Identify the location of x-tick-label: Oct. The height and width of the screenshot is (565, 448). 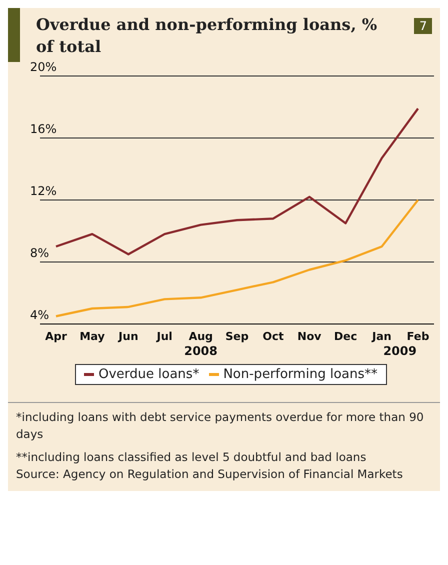
(273, 336).